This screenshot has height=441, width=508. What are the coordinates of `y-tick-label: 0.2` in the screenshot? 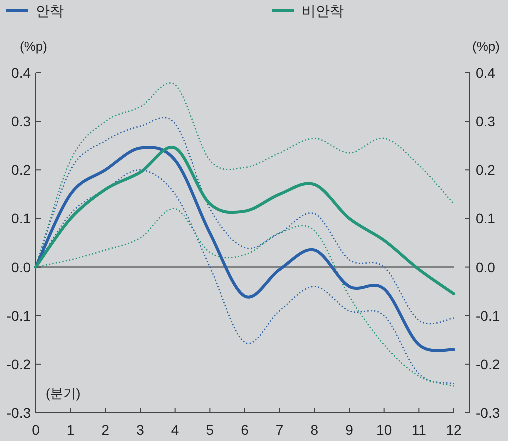 It's located at (22, 170).